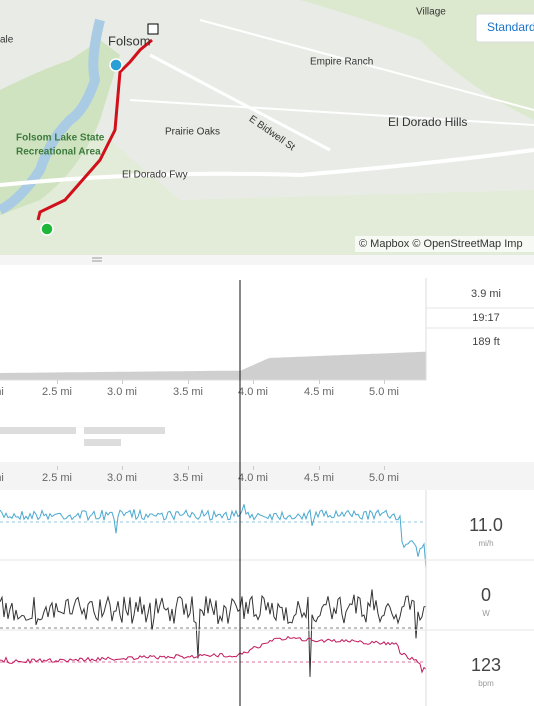  I want to click on elevation-profile, so click(213, 365).